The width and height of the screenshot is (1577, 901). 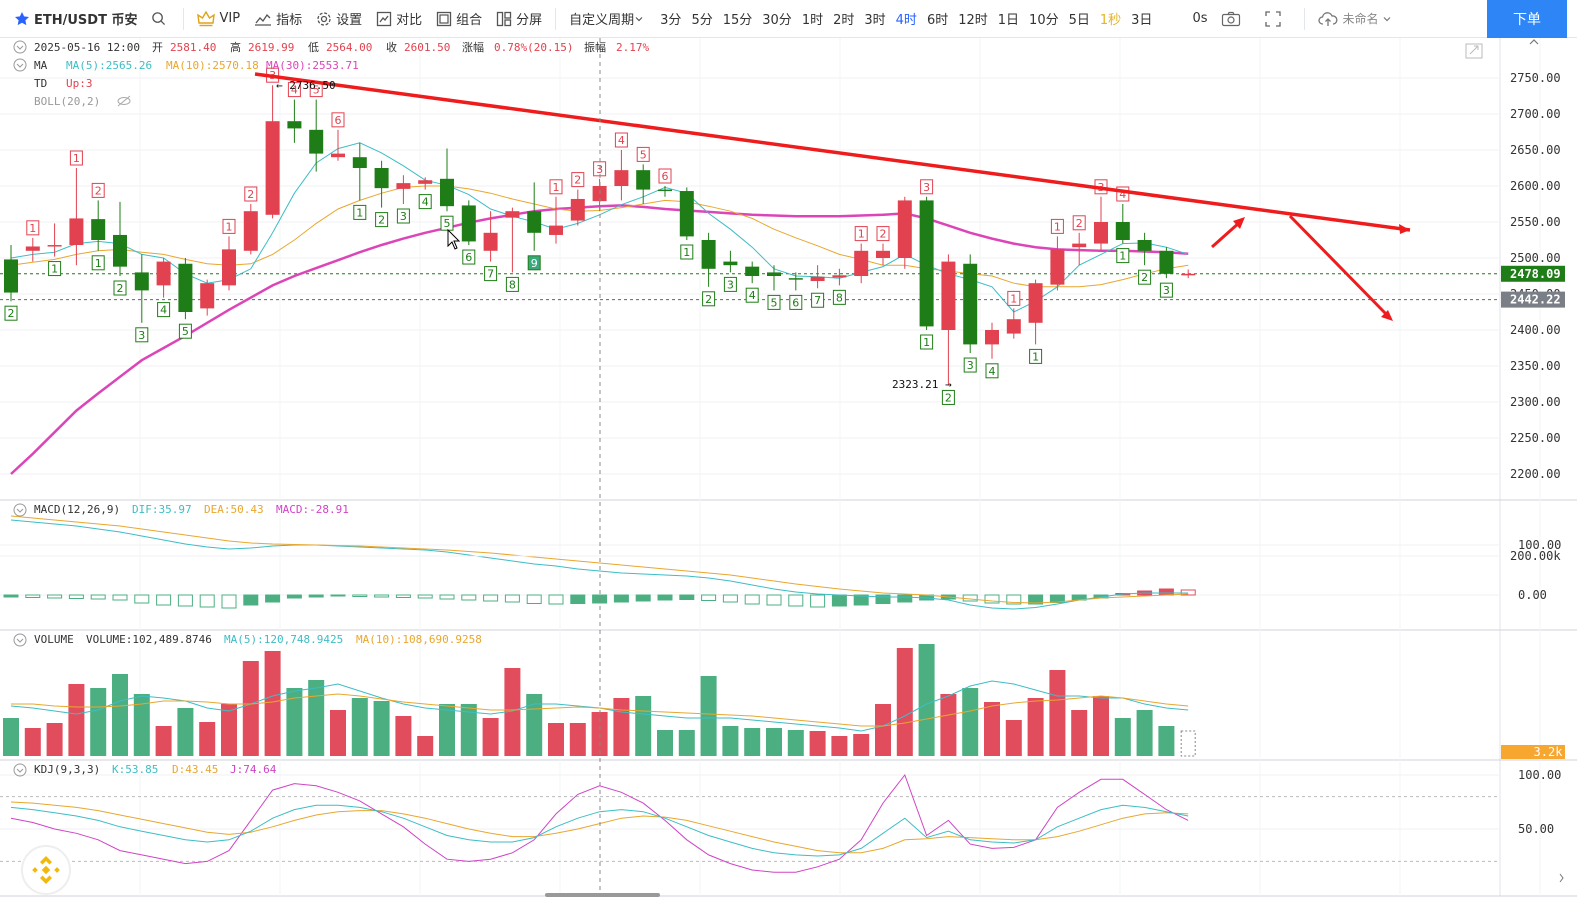 What do you see at coordinates (671, 20) in the screenshot?
I see `period-0: 3分` at bounding box center [671, 20].